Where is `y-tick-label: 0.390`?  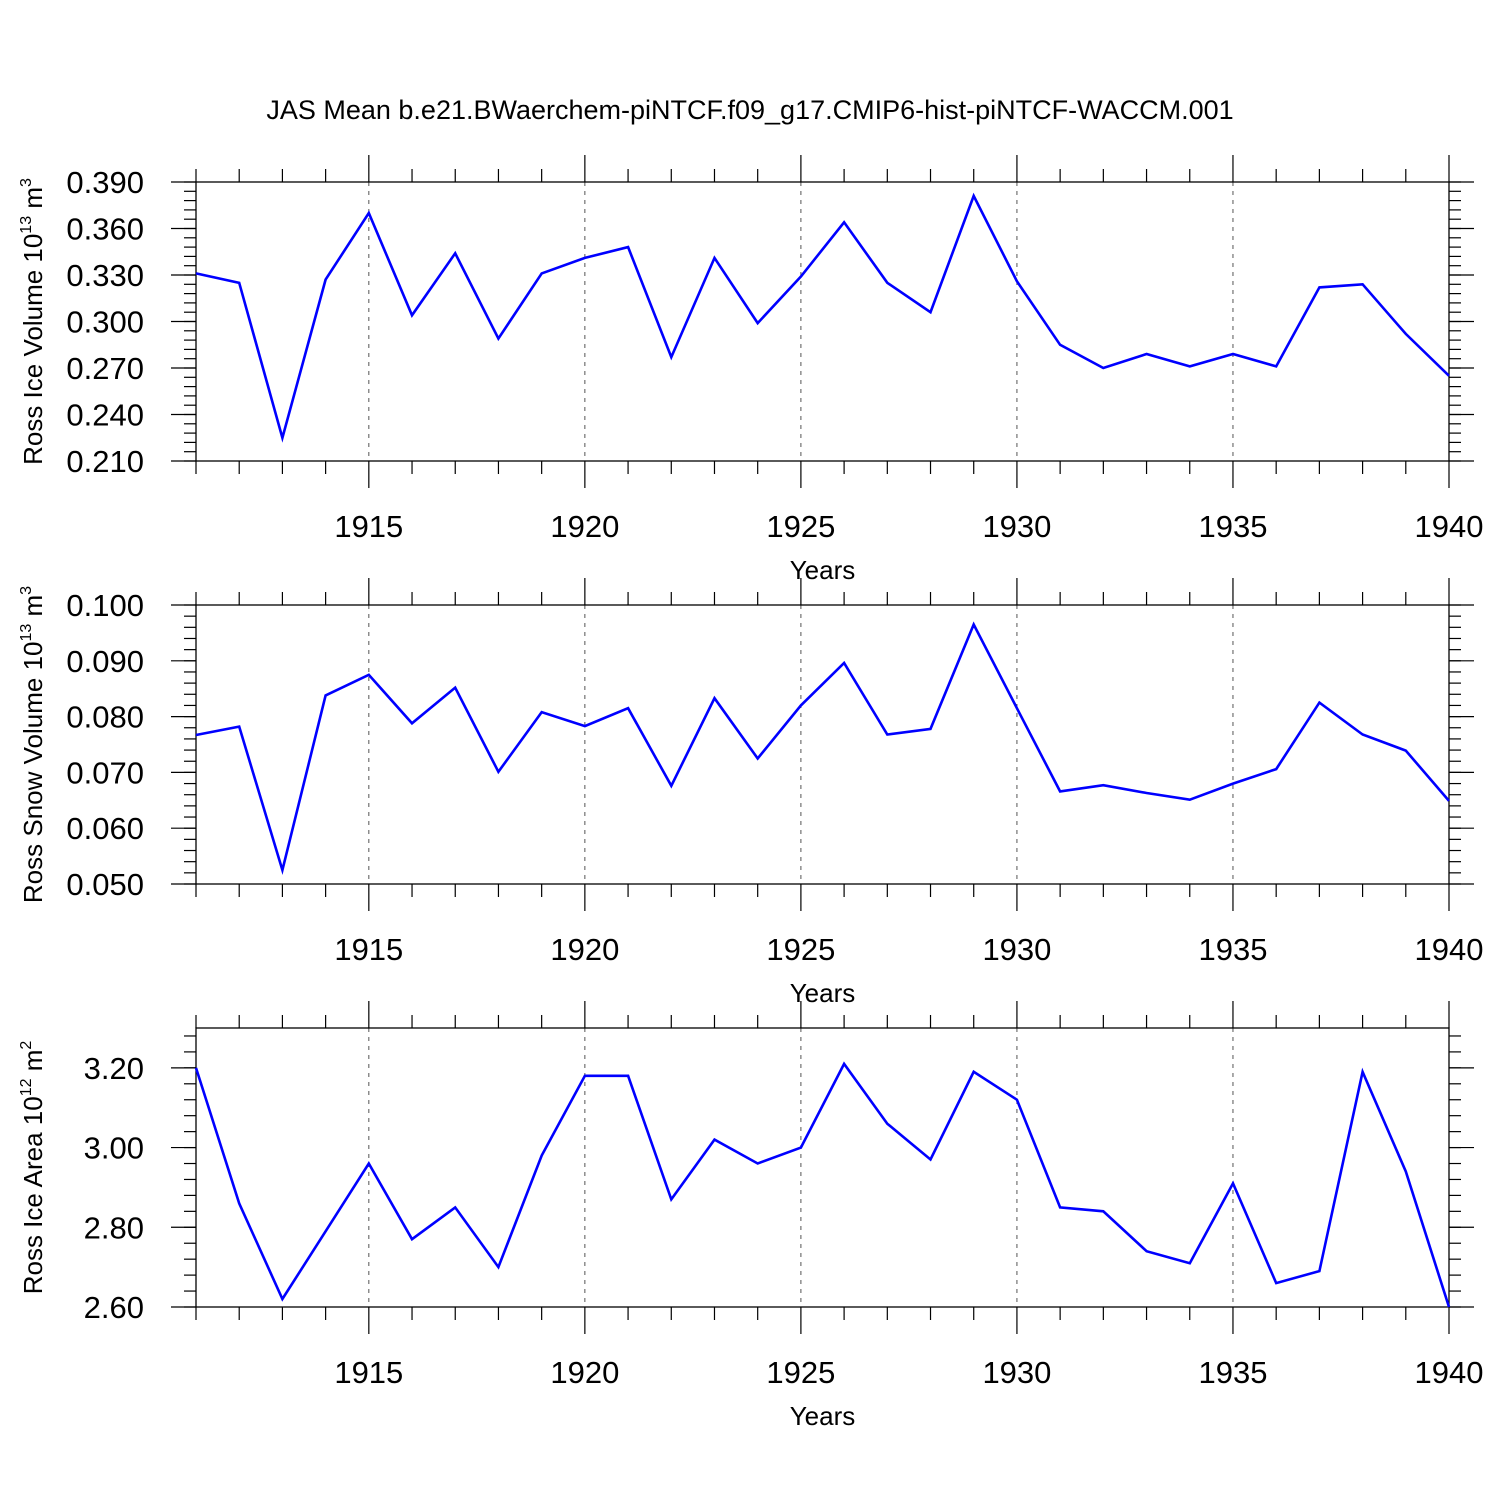 y-tick-label: 0.390 is located at coordinates (105, 182).